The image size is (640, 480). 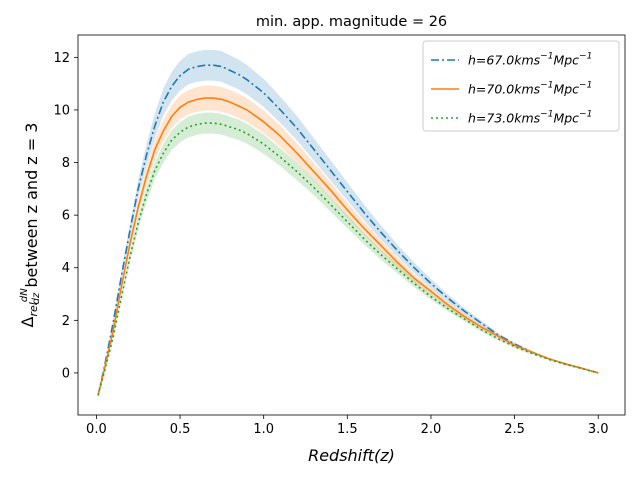 I want to click on chart-title: min. app. magnitude = 26, so click(x=351, y=22).